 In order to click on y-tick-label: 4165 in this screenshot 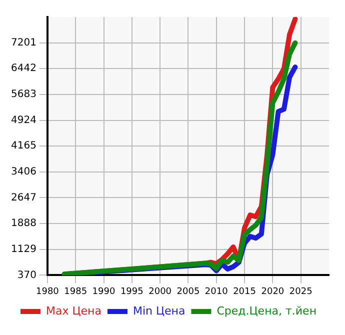, I will do `click(23, 146)`.